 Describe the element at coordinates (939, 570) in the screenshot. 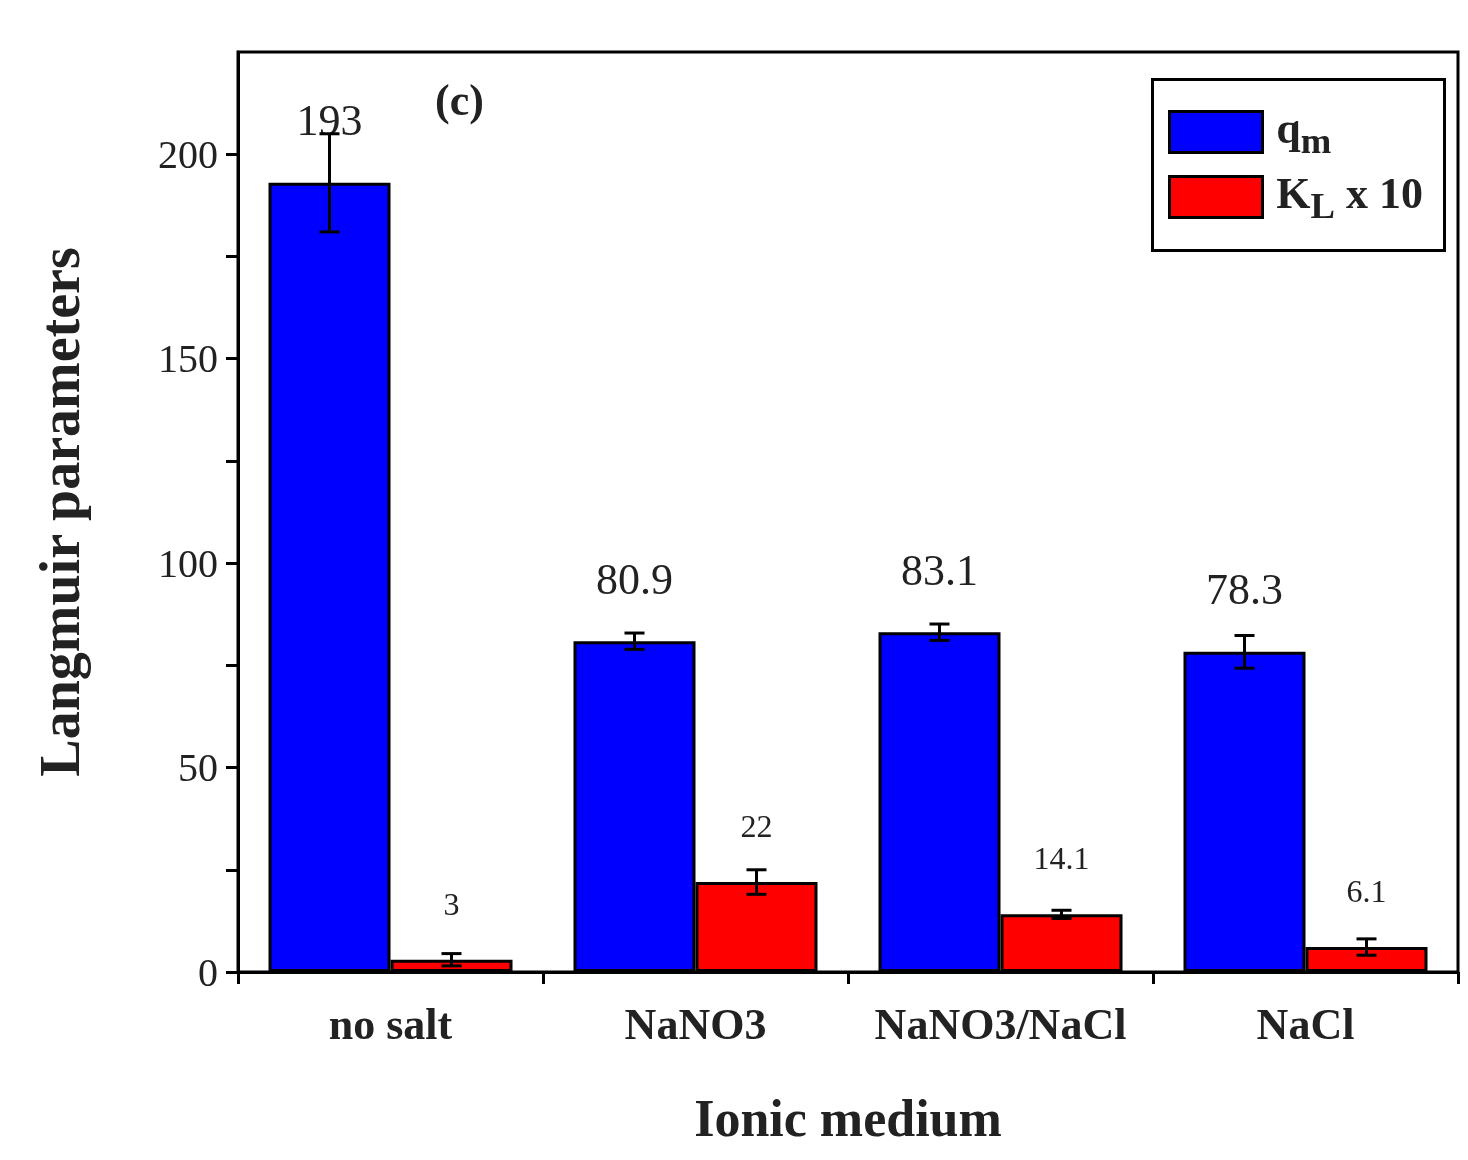

I see `data-label: 83.1` at that location.